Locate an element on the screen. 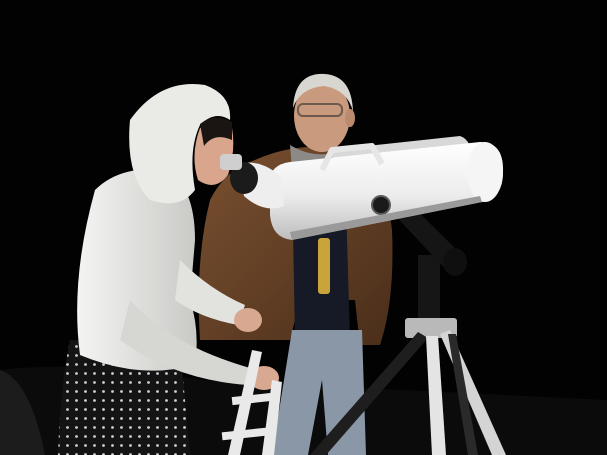  telescope-main-tube is located at coordinates (386, 191).